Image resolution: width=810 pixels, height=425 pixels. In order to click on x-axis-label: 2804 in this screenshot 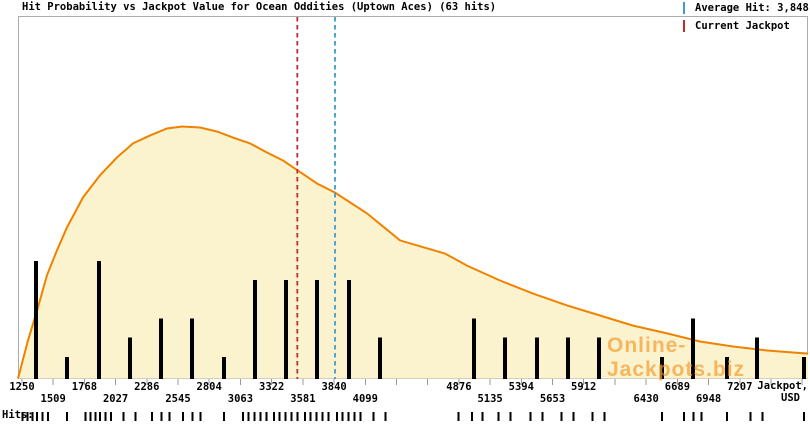, I will do `click(209, 387)`.